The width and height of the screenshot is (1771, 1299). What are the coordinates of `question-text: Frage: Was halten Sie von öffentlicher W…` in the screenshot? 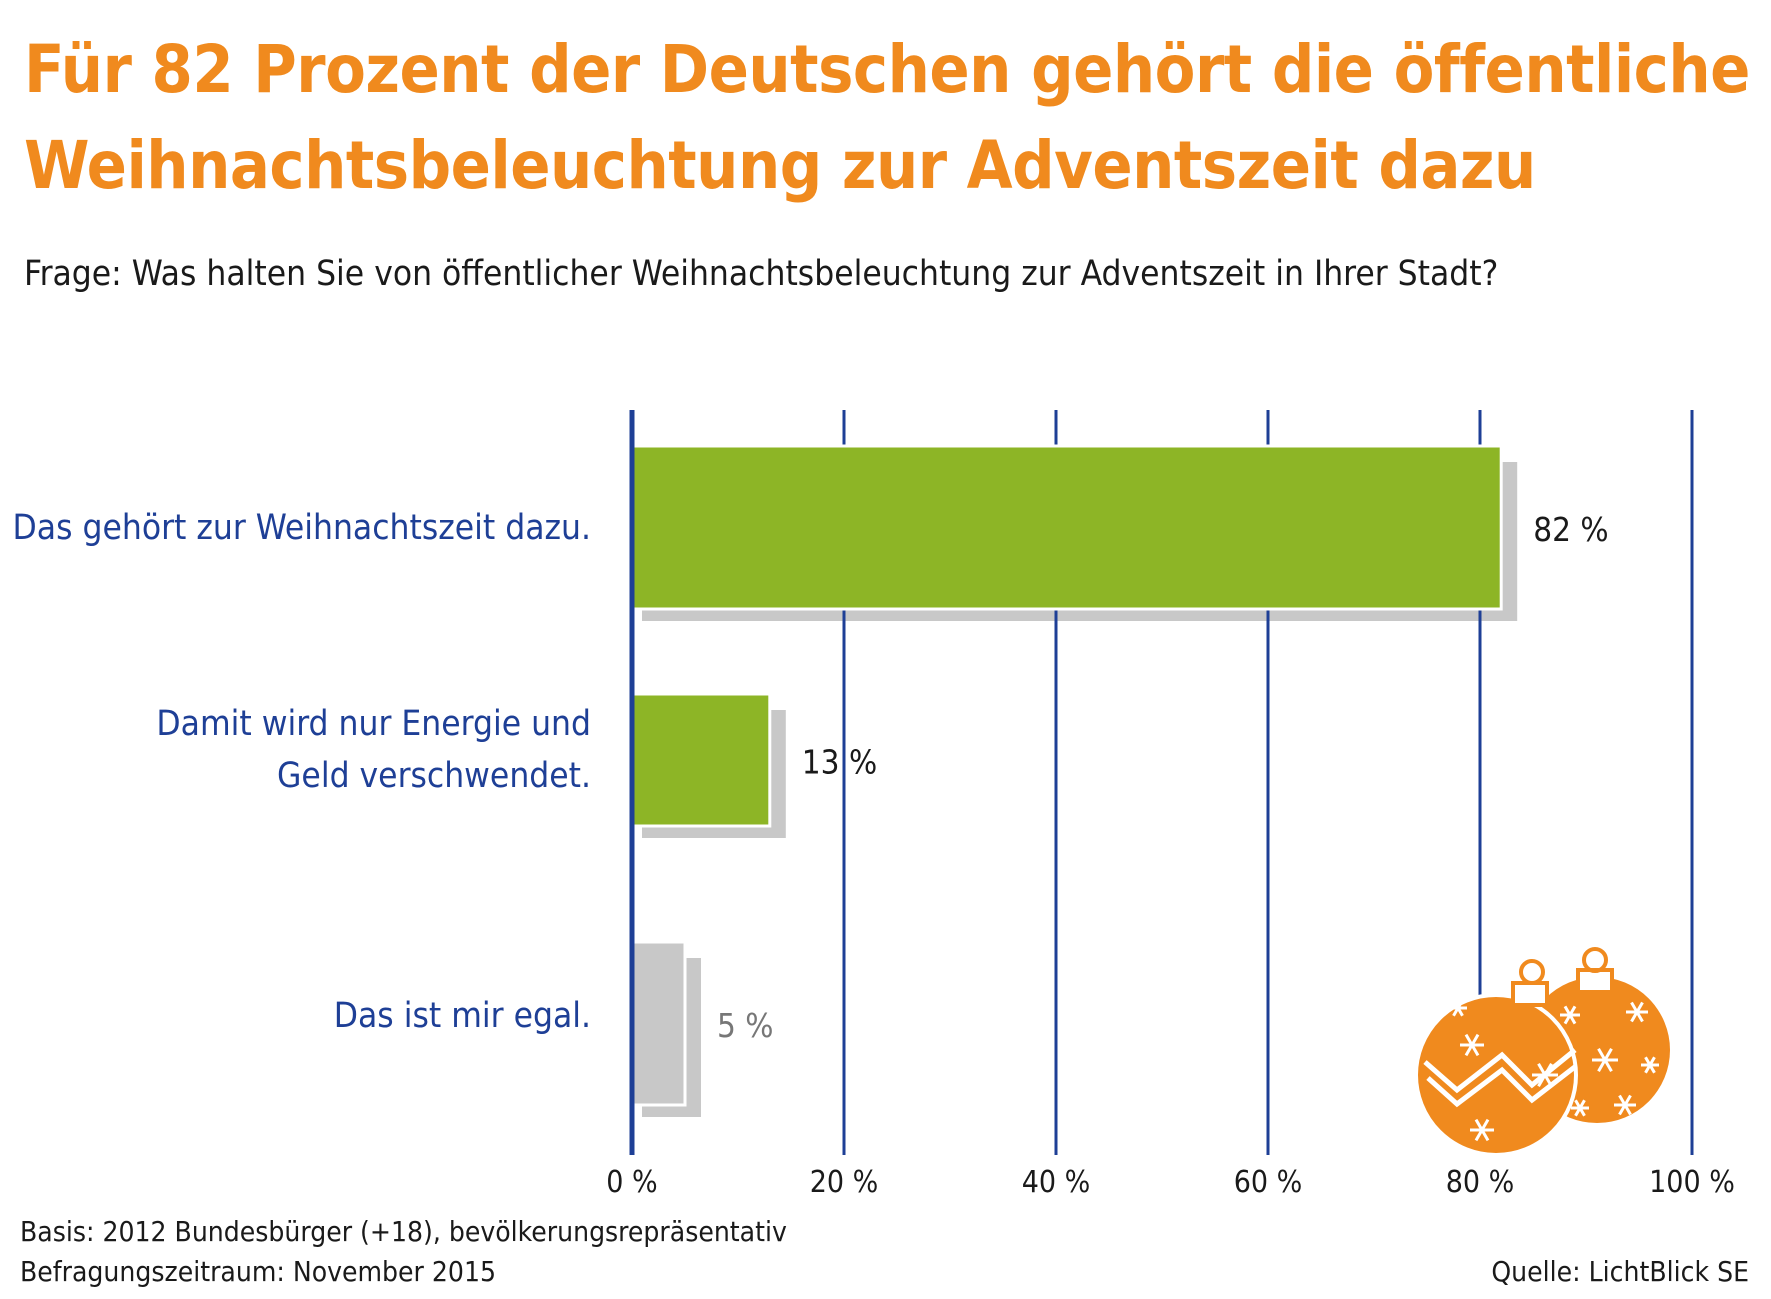 It's located at (761, 274).